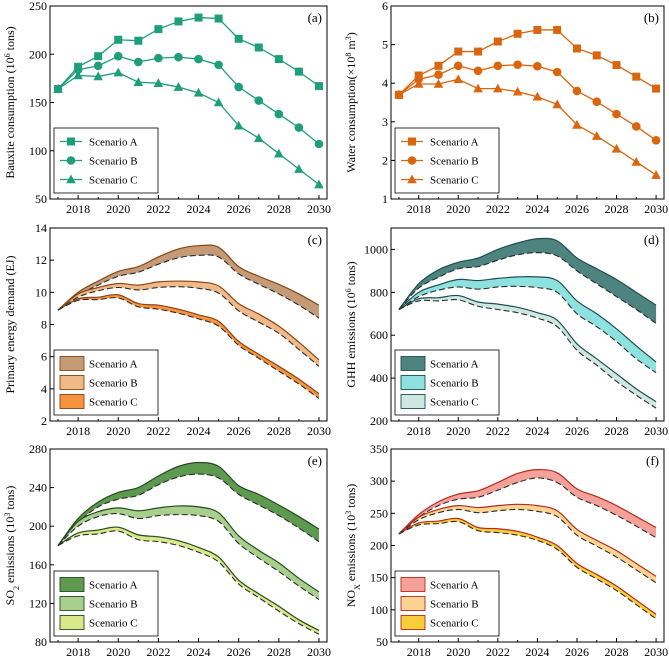  I want to click on y-tick-label: 600, so click(379, 335).